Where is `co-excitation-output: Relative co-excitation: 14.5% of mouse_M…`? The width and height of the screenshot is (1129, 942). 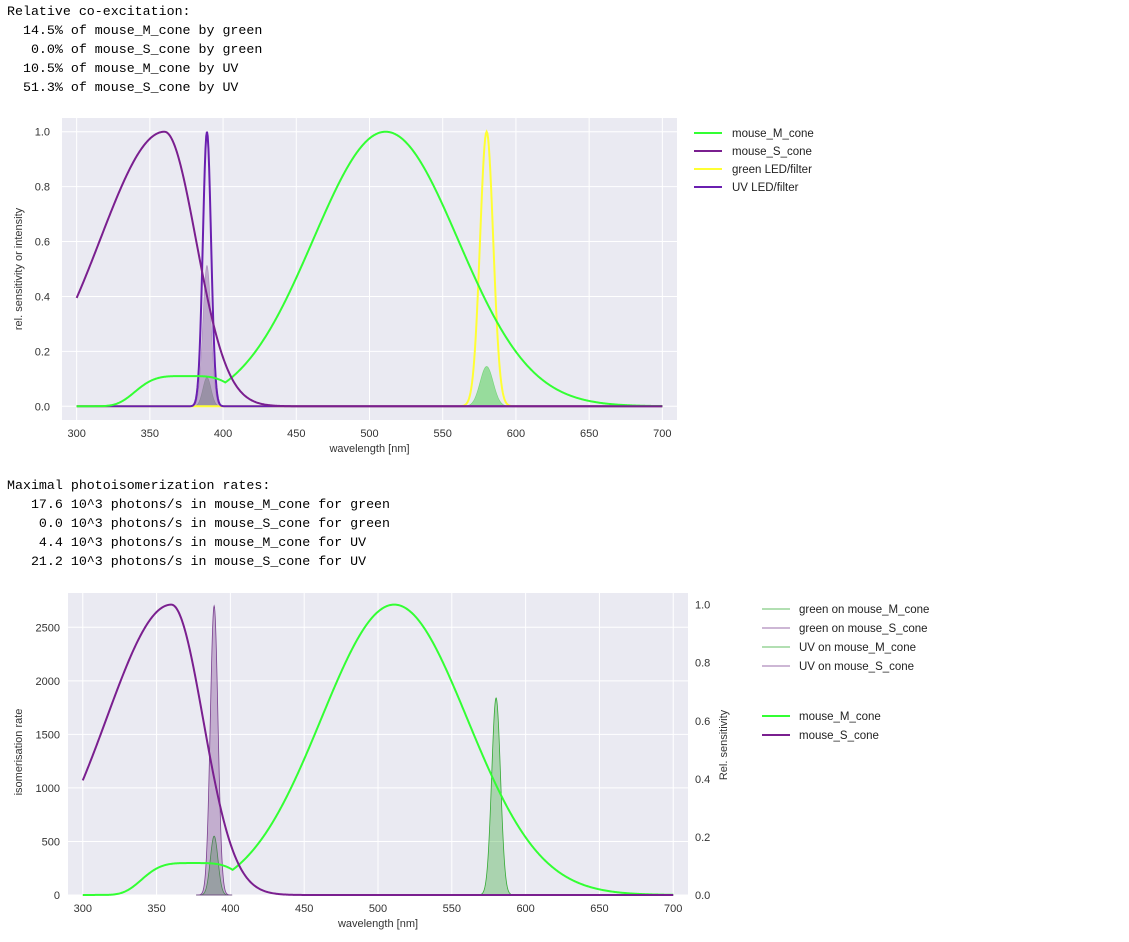 co-excitation-output: Relative co-excitation: 14.5% of mouse_M… is located at coordinates (134, 49).